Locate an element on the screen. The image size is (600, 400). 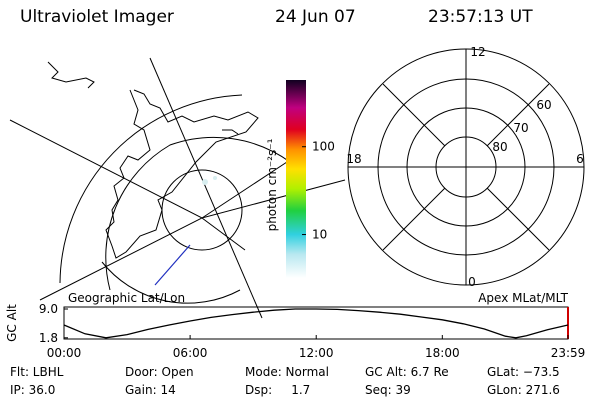
mlt-label: 0 is located at coordinates (472, 282).